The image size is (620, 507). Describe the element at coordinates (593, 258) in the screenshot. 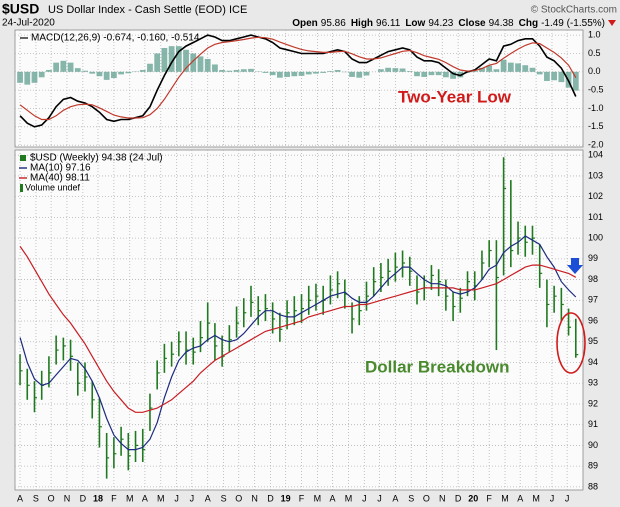

I see `y-tick-label: 99` at that location.